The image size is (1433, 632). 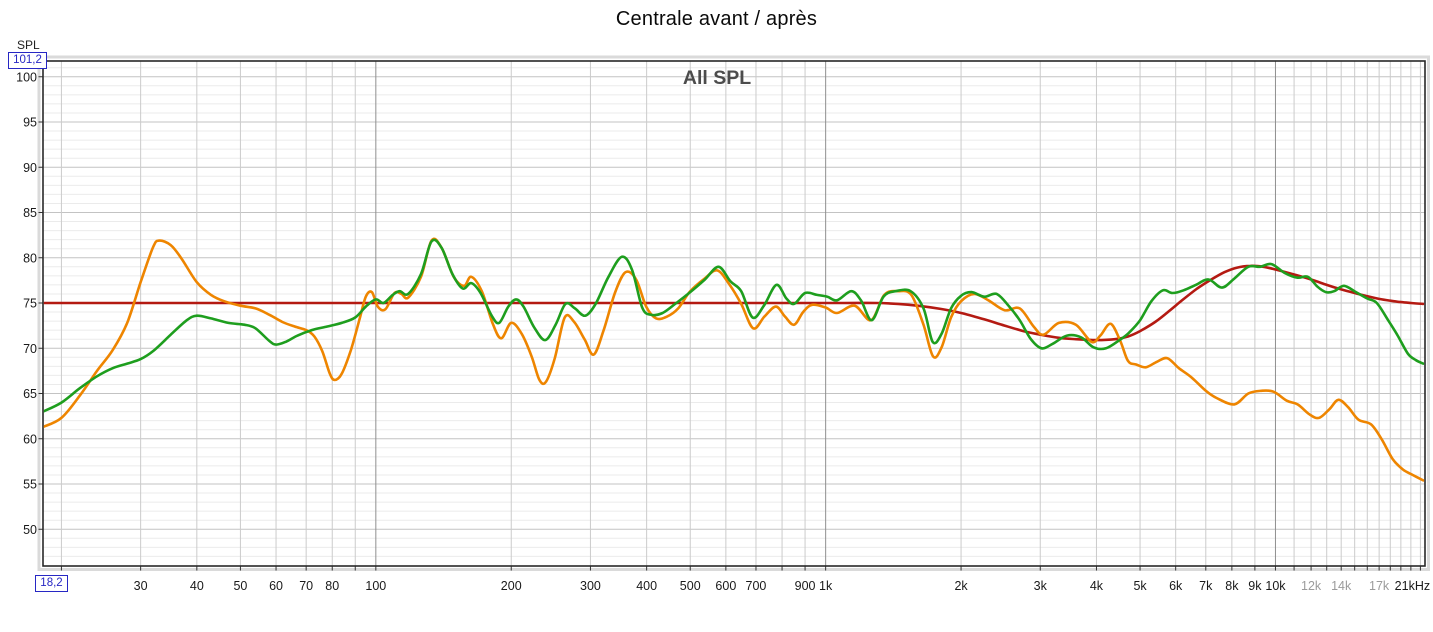 I want to click on y-cursor-readout: 101,2, so click(x=27, y=60).